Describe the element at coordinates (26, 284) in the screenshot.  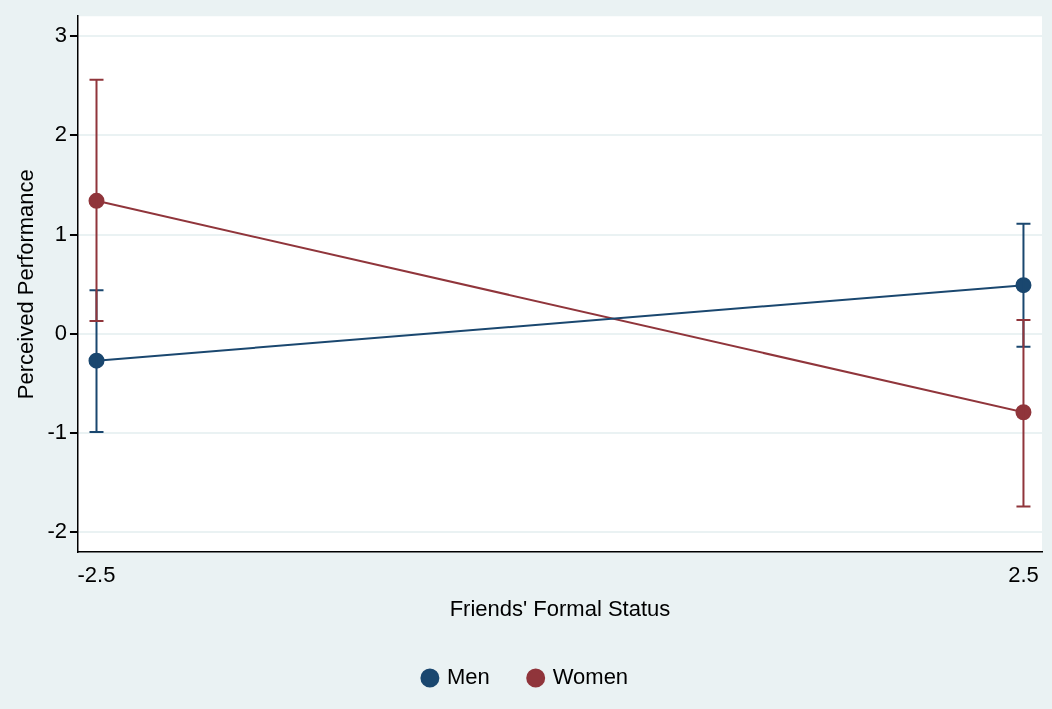
I see `y-axis-title: Perceived Performance` at that location.